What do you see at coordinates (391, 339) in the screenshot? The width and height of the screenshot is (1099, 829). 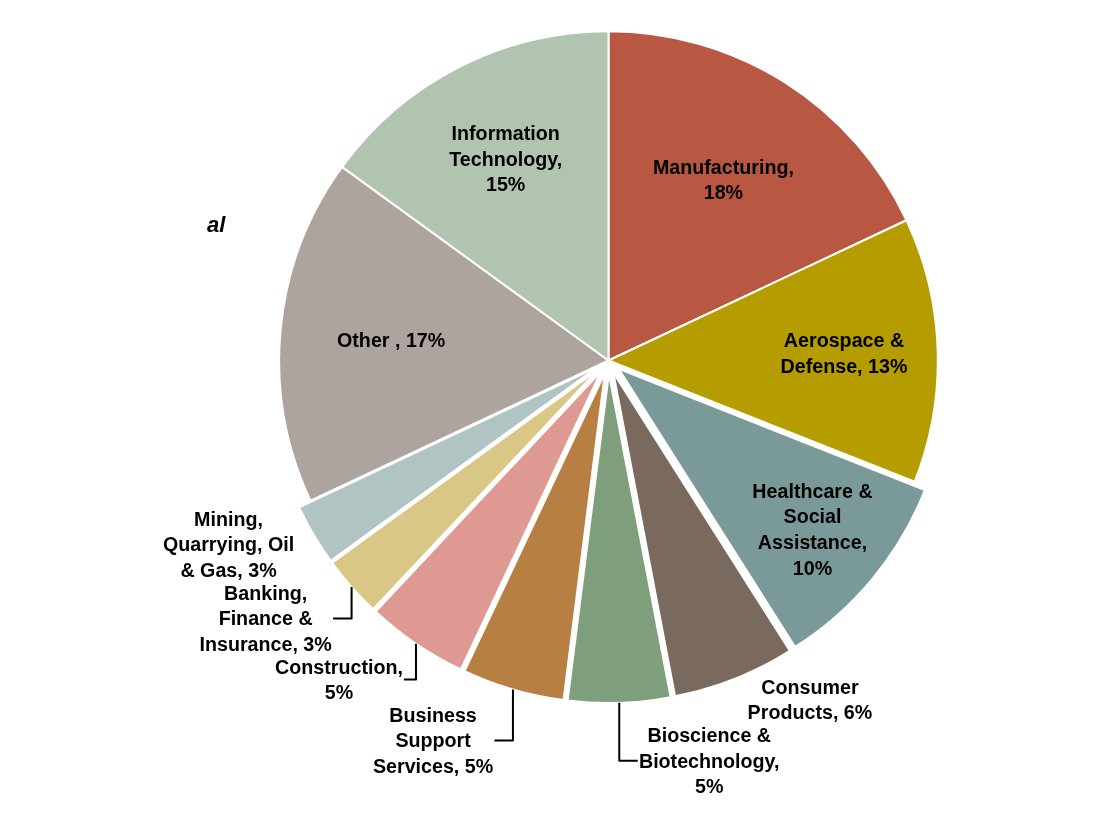 I see `slice-label: Other , 17%` at bounding box center [391, 339].